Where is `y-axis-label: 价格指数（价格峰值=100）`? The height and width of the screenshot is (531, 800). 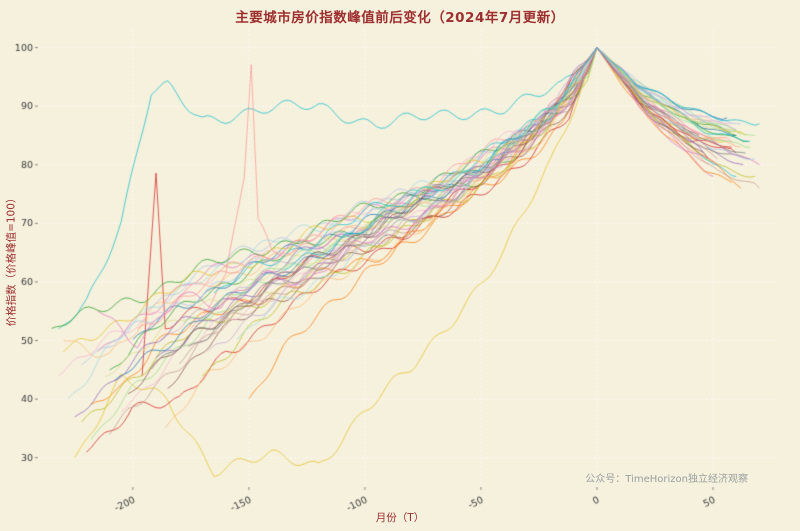 y-axis-label: 价格指数（价格峰值=100） is located at coordinates (11, 259).